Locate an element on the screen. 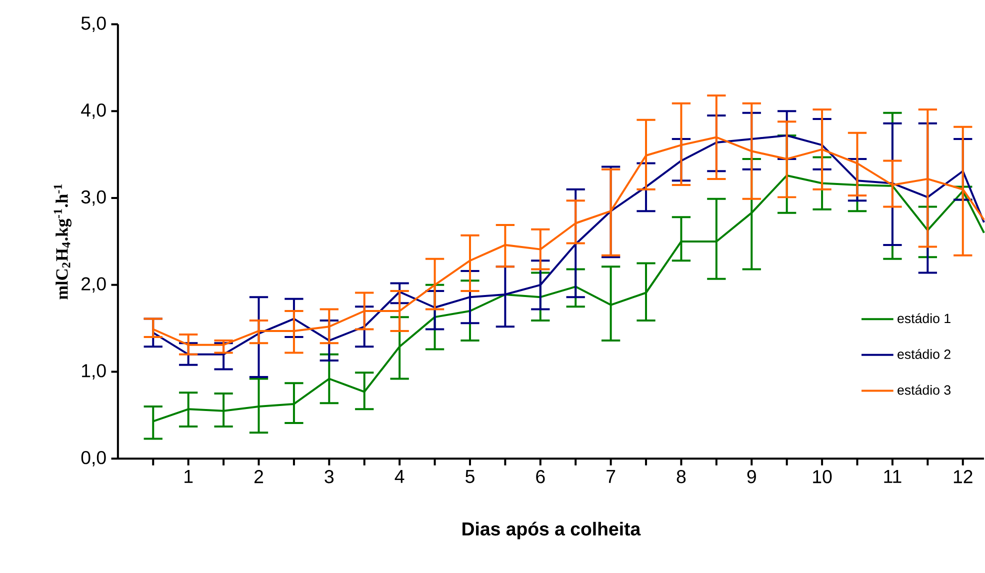 This screenshot has width=985, height=573. y-tick-label: 2,0 is located at coordinates (94, 285).